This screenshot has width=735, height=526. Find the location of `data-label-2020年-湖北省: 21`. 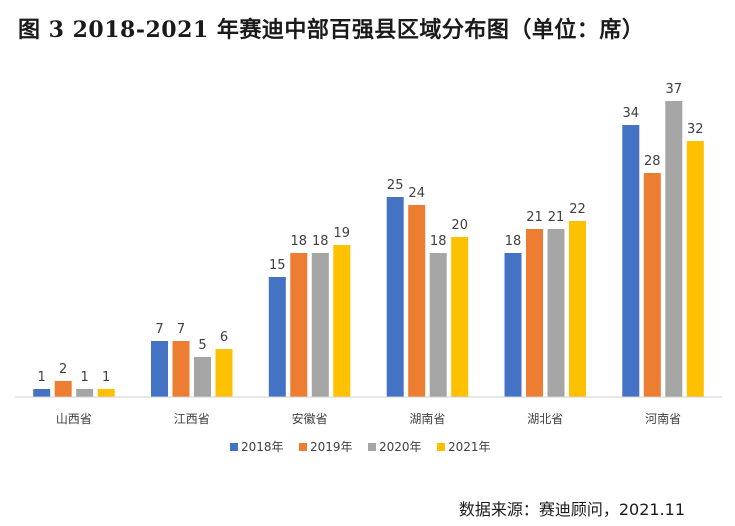

data-label-2020年-湖北省: 21 is located at coordinates (556, 217).